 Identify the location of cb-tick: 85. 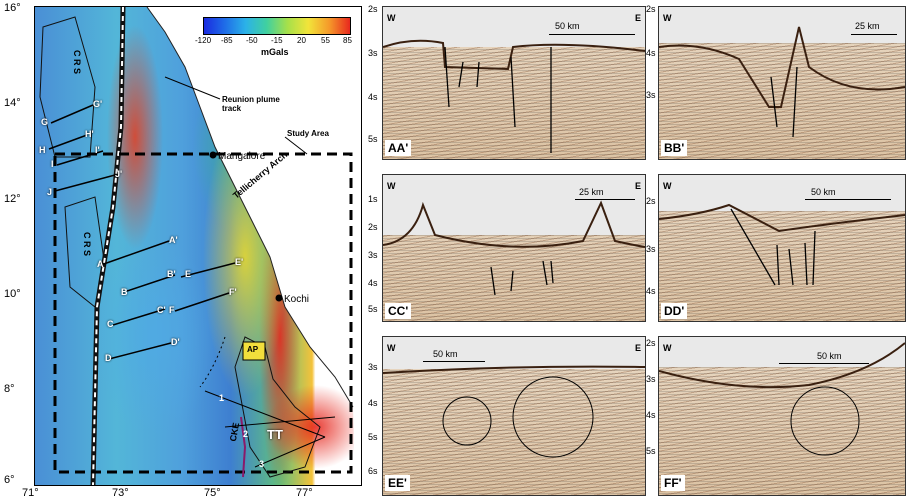
(347, 40).